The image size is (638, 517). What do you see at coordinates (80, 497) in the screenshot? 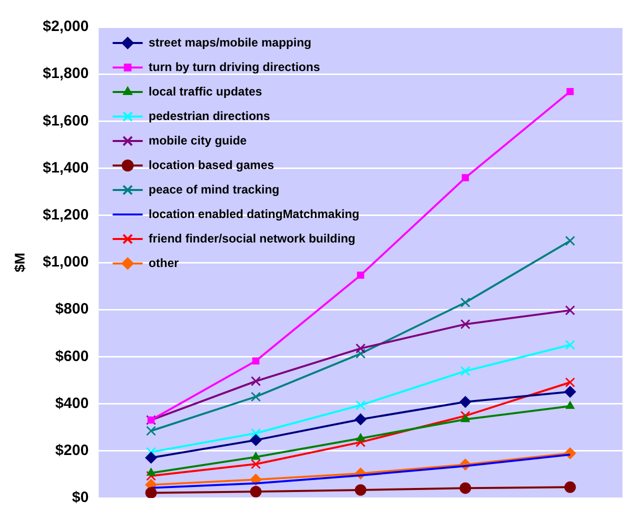
I see `y-tick-label: $0` at bounding box center [80, 497].